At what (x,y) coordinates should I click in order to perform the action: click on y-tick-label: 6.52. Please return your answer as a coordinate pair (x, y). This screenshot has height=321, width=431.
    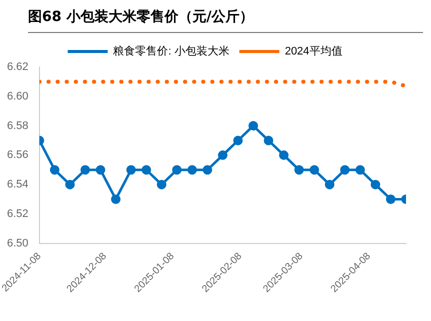
    Looking at the image, I should click on (17, 214).